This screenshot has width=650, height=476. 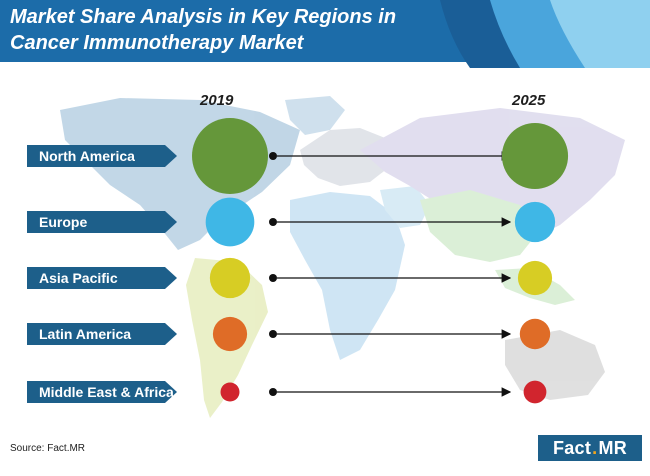 What do you see at coordinates (345, 157) in the screenshot?
I see `europe-shape` at bounding box center [345, 157].